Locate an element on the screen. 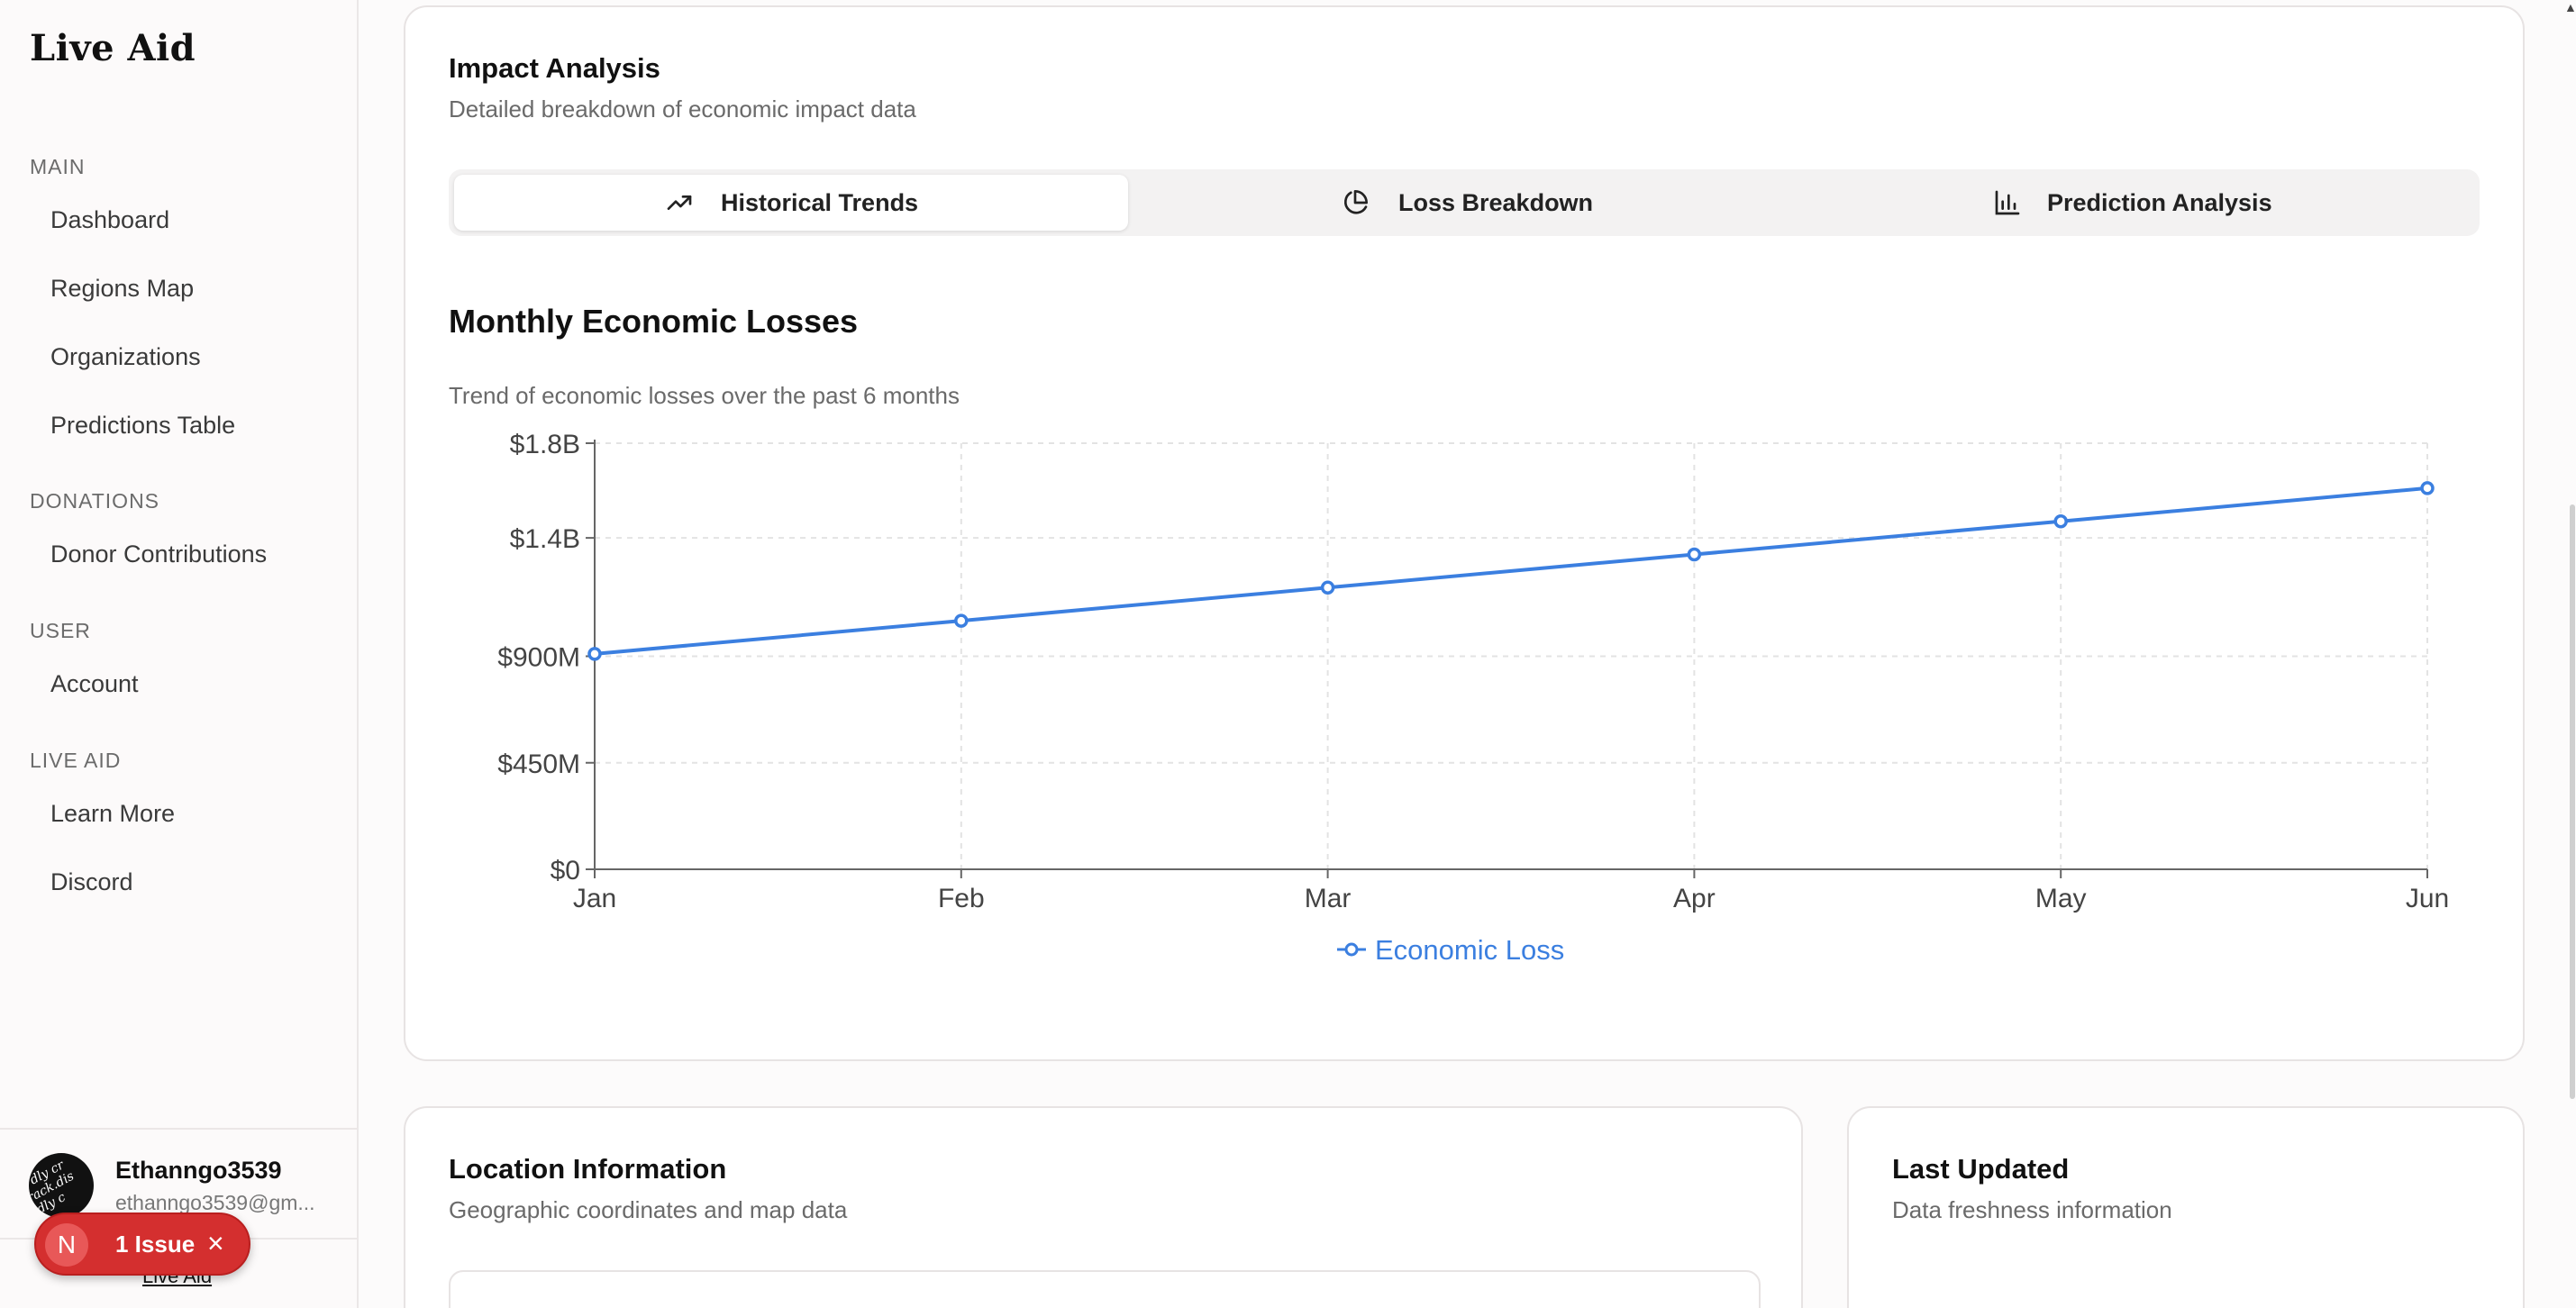 Image resolution: width=2576 pixels, height=1308 pixels. bar-chart-icon is located at coordinates (2007, 202).